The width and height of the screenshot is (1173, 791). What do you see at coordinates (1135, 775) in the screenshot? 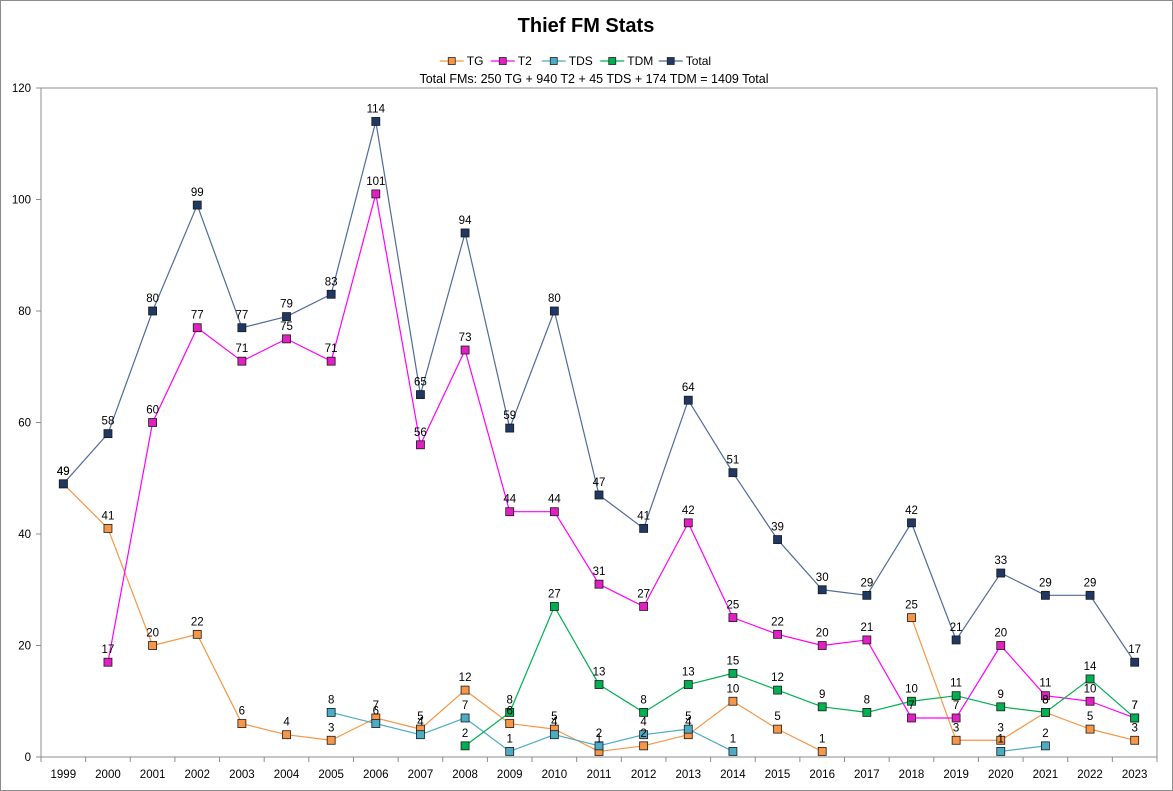
I see `x-tick-label: 2023` at bounding box center [1135, 775].